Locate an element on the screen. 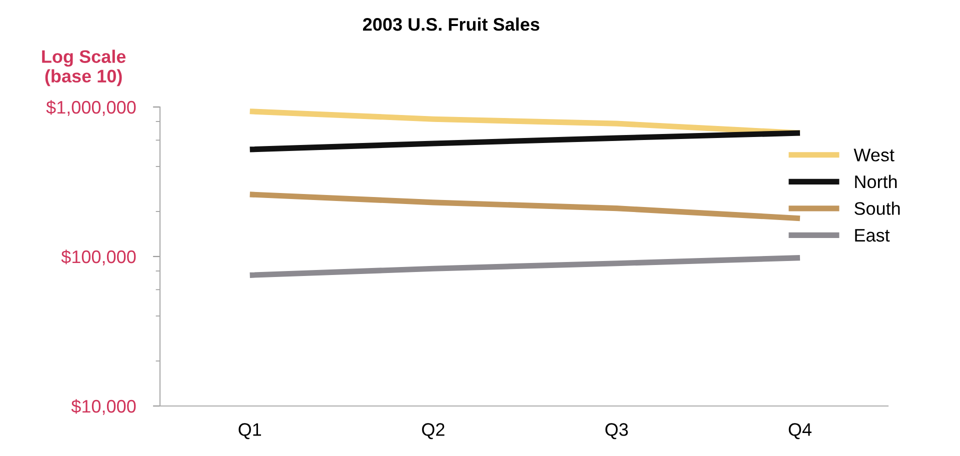  y-tick-label: $10,000 is located at coordinates (103, 407).